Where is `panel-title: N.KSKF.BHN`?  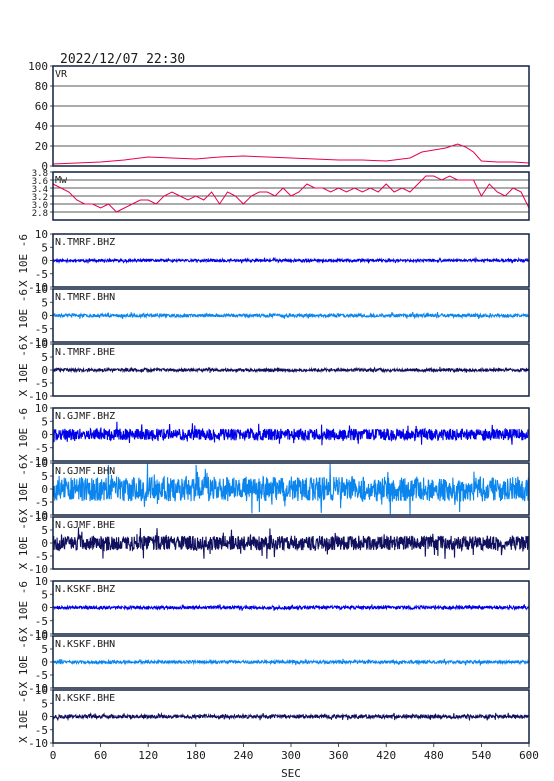
panel-title: N.KSKF.BHN is located at coordinates (85, 644).